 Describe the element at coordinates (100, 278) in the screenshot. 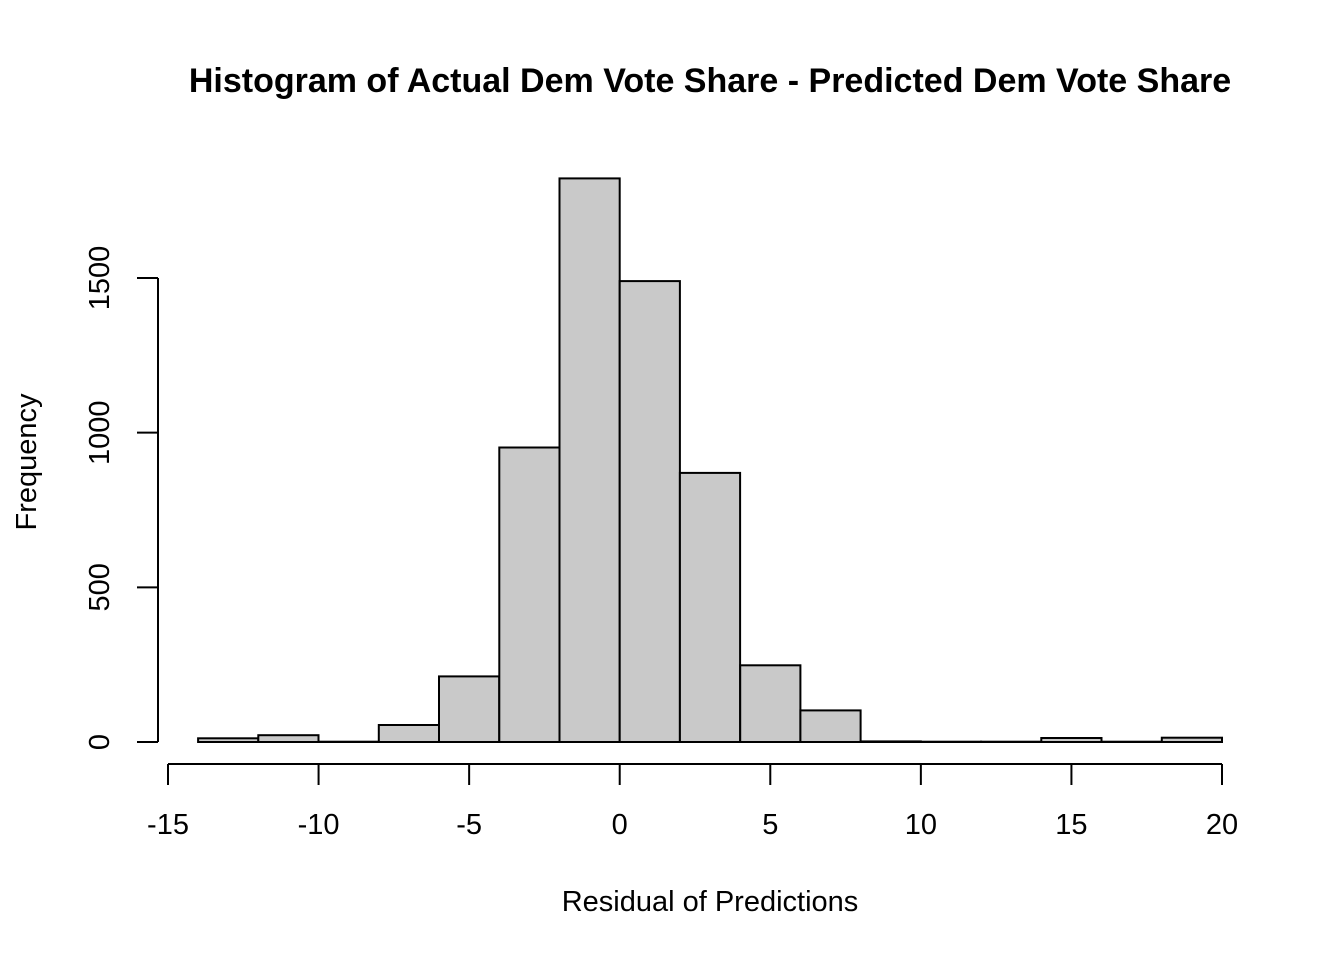

I see `y-tick-label: 1500` at that location.